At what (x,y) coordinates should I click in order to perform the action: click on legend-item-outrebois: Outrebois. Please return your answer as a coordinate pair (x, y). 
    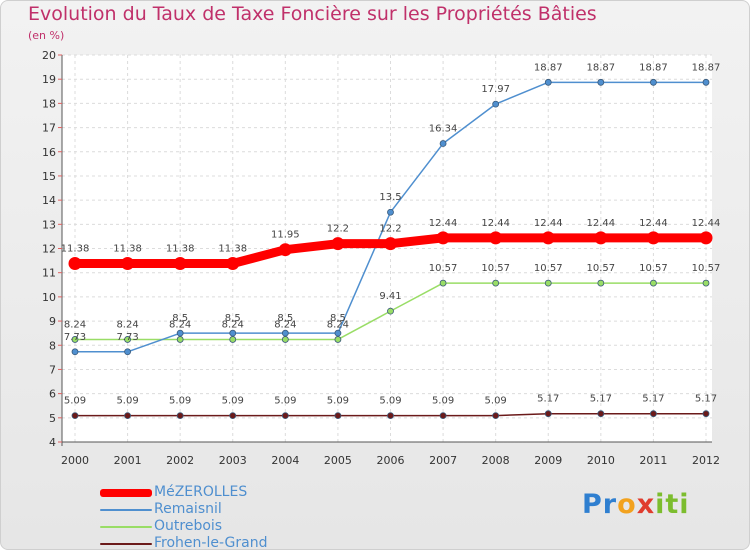
    Looking at the image, I should click on (183, 526).